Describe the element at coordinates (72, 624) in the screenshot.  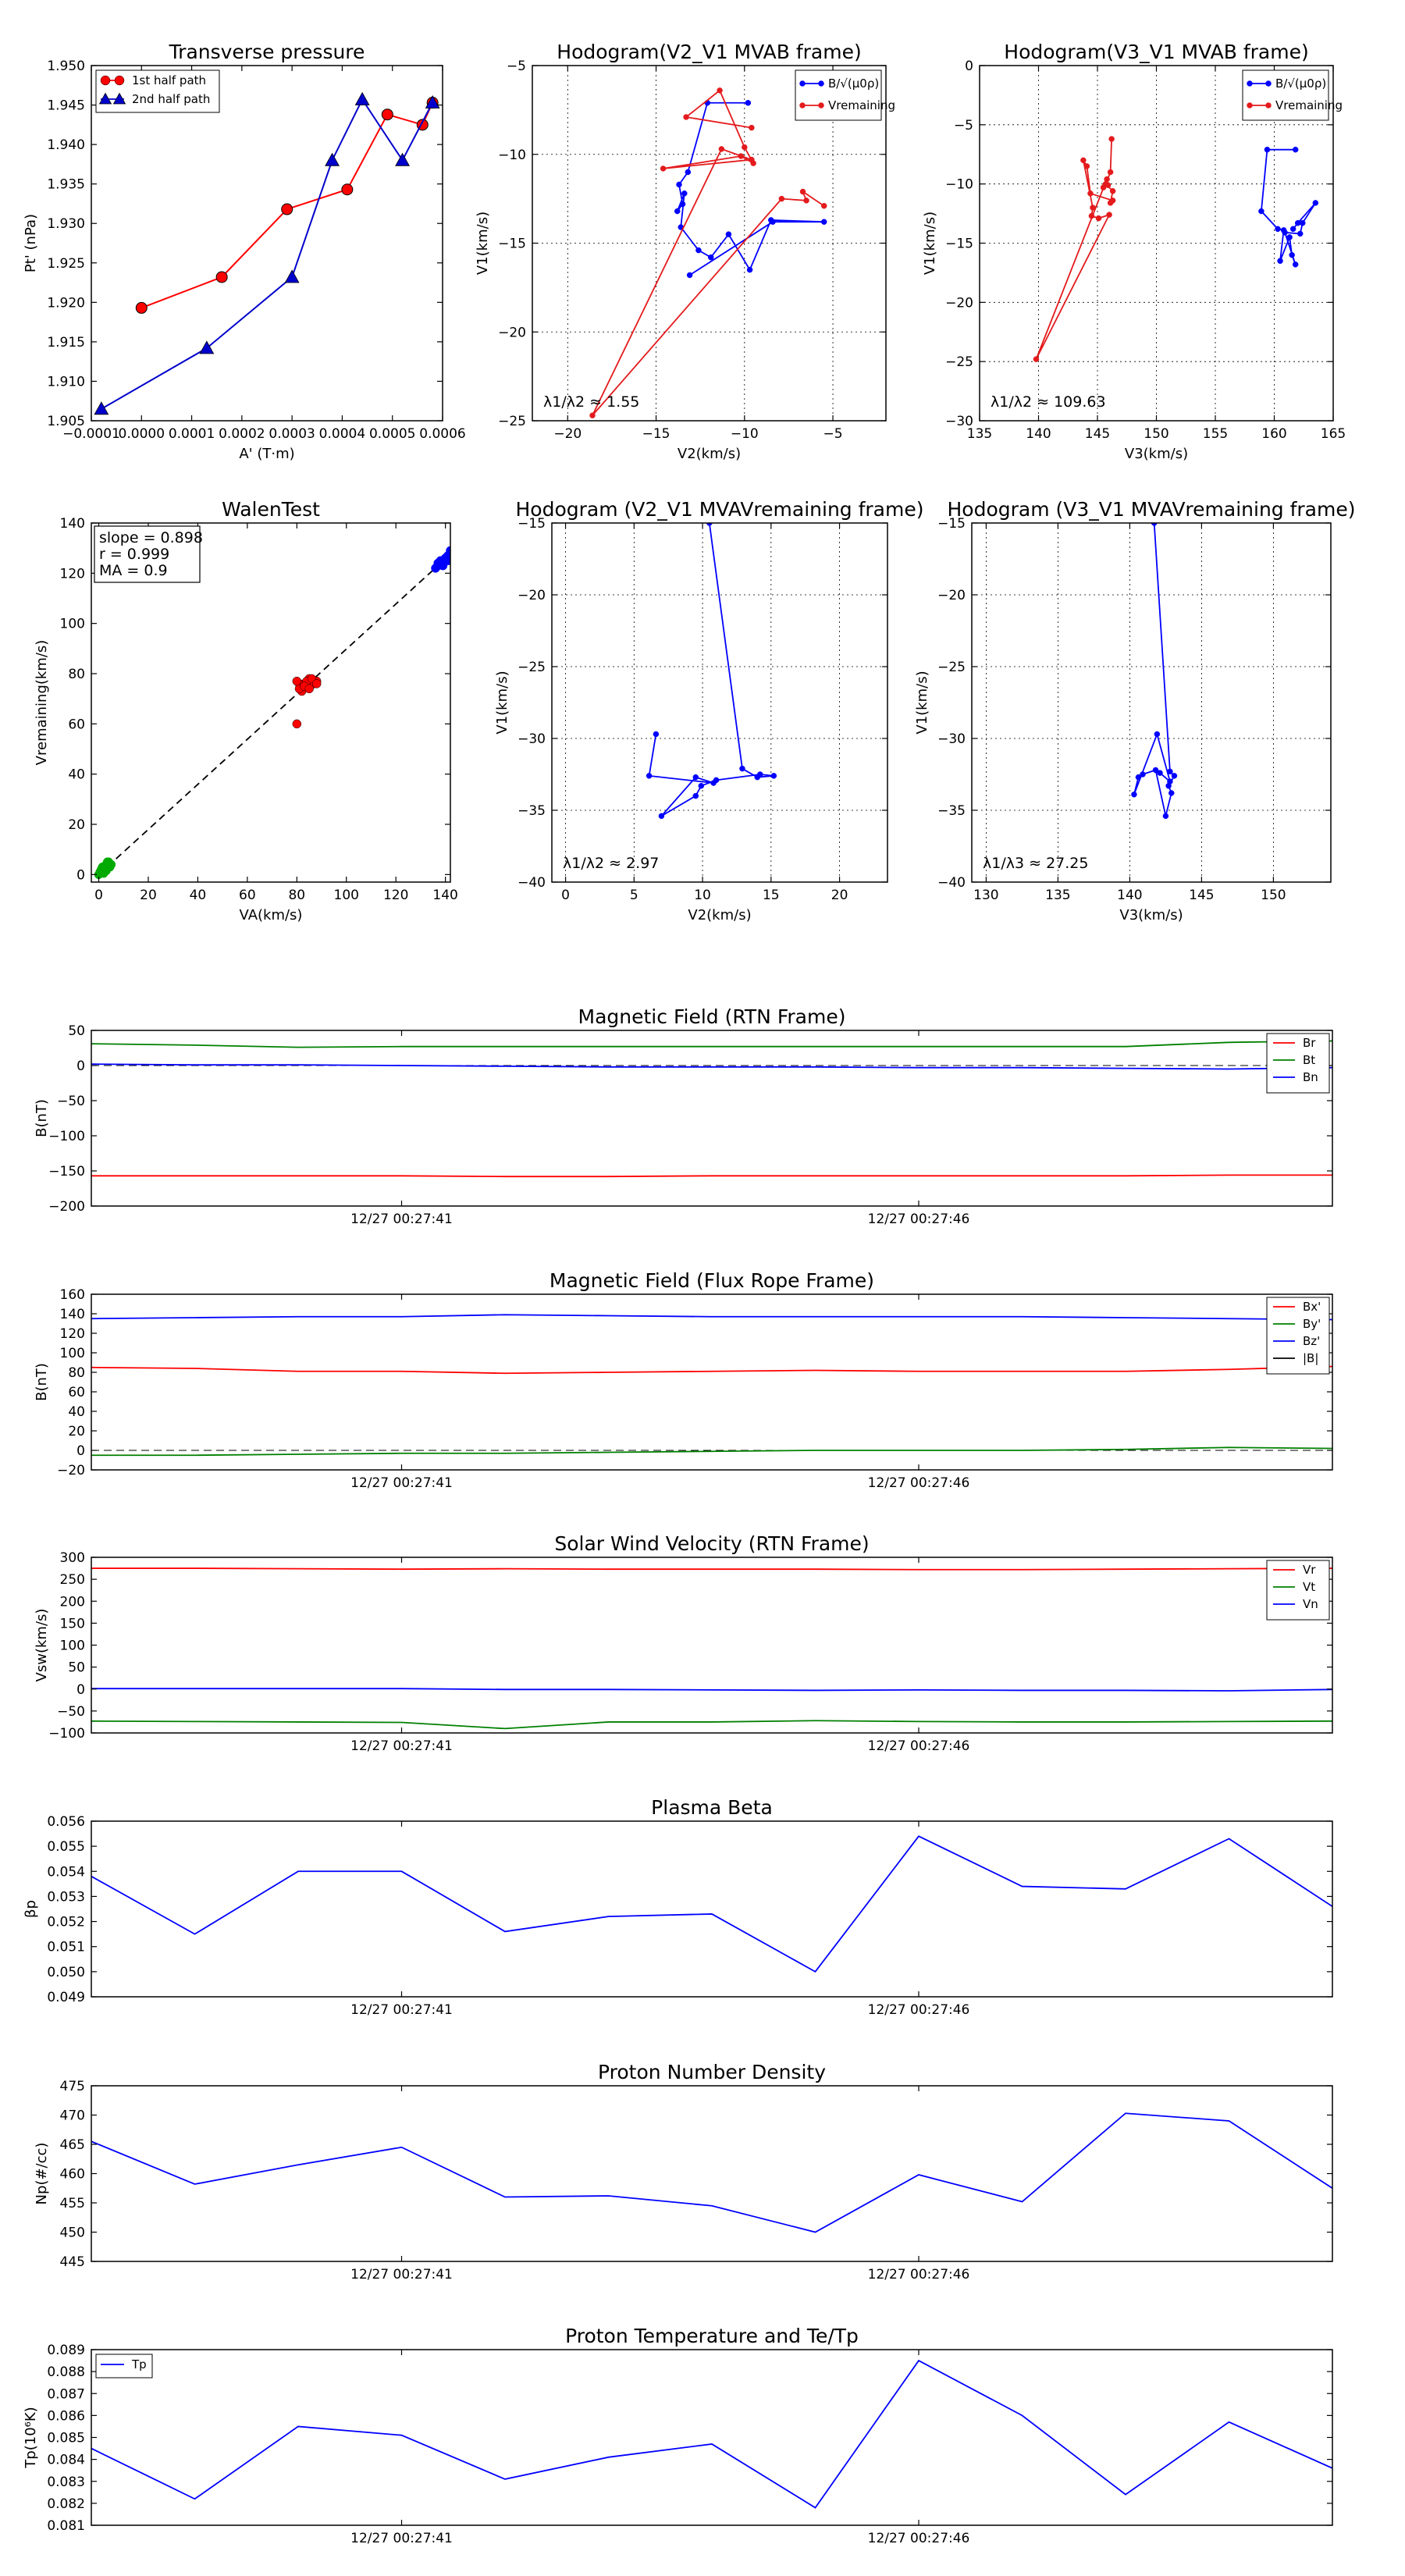
I see `y-tick-label: 100` at that location.